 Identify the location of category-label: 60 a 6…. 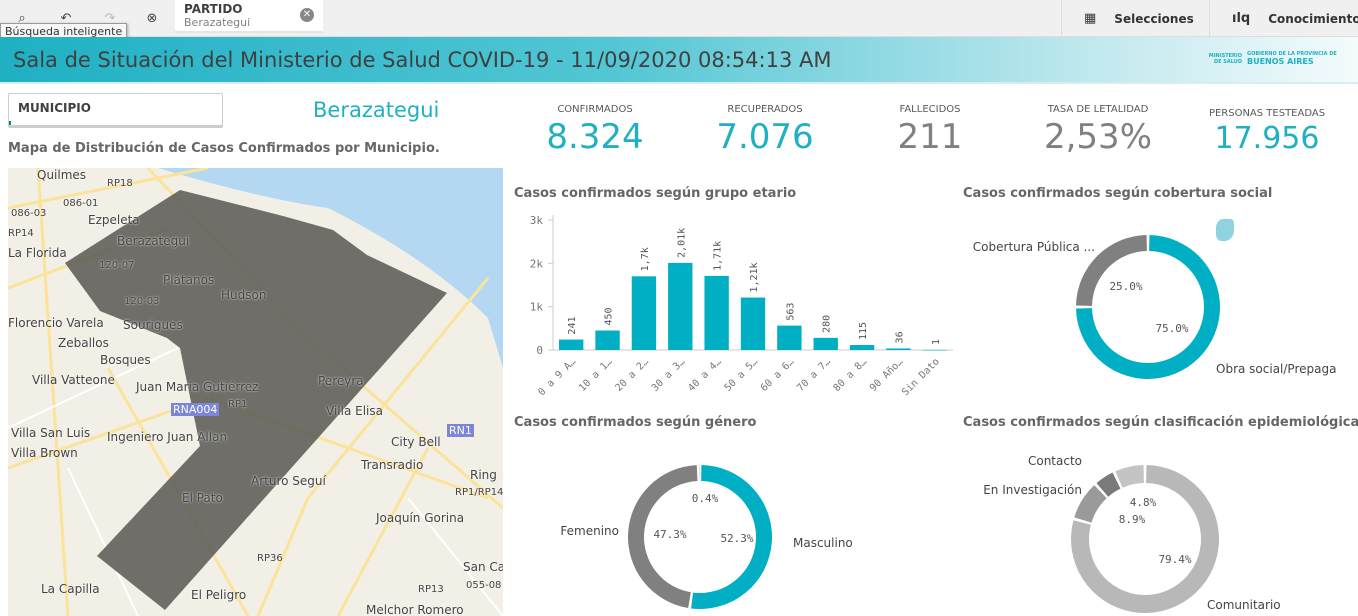
(778, 375).